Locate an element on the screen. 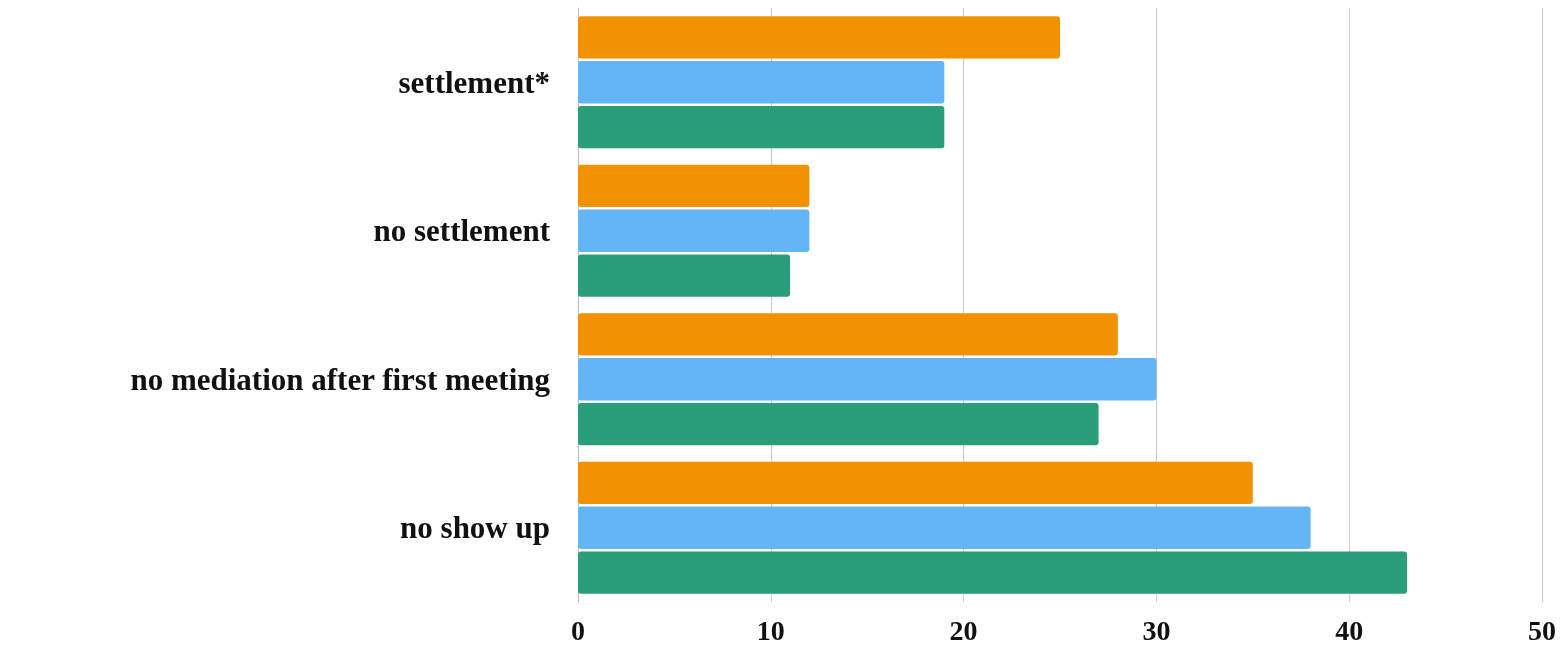  y-tick-label: no show up is located at coordinates (475, 528).